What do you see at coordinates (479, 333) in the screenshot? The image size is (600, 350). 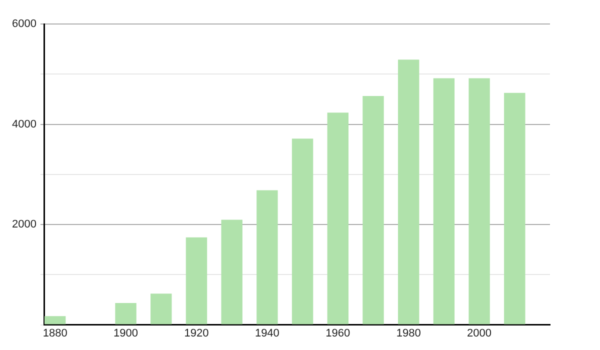 I see `x-tick-label: 2000` at bounding box center [479, 333].